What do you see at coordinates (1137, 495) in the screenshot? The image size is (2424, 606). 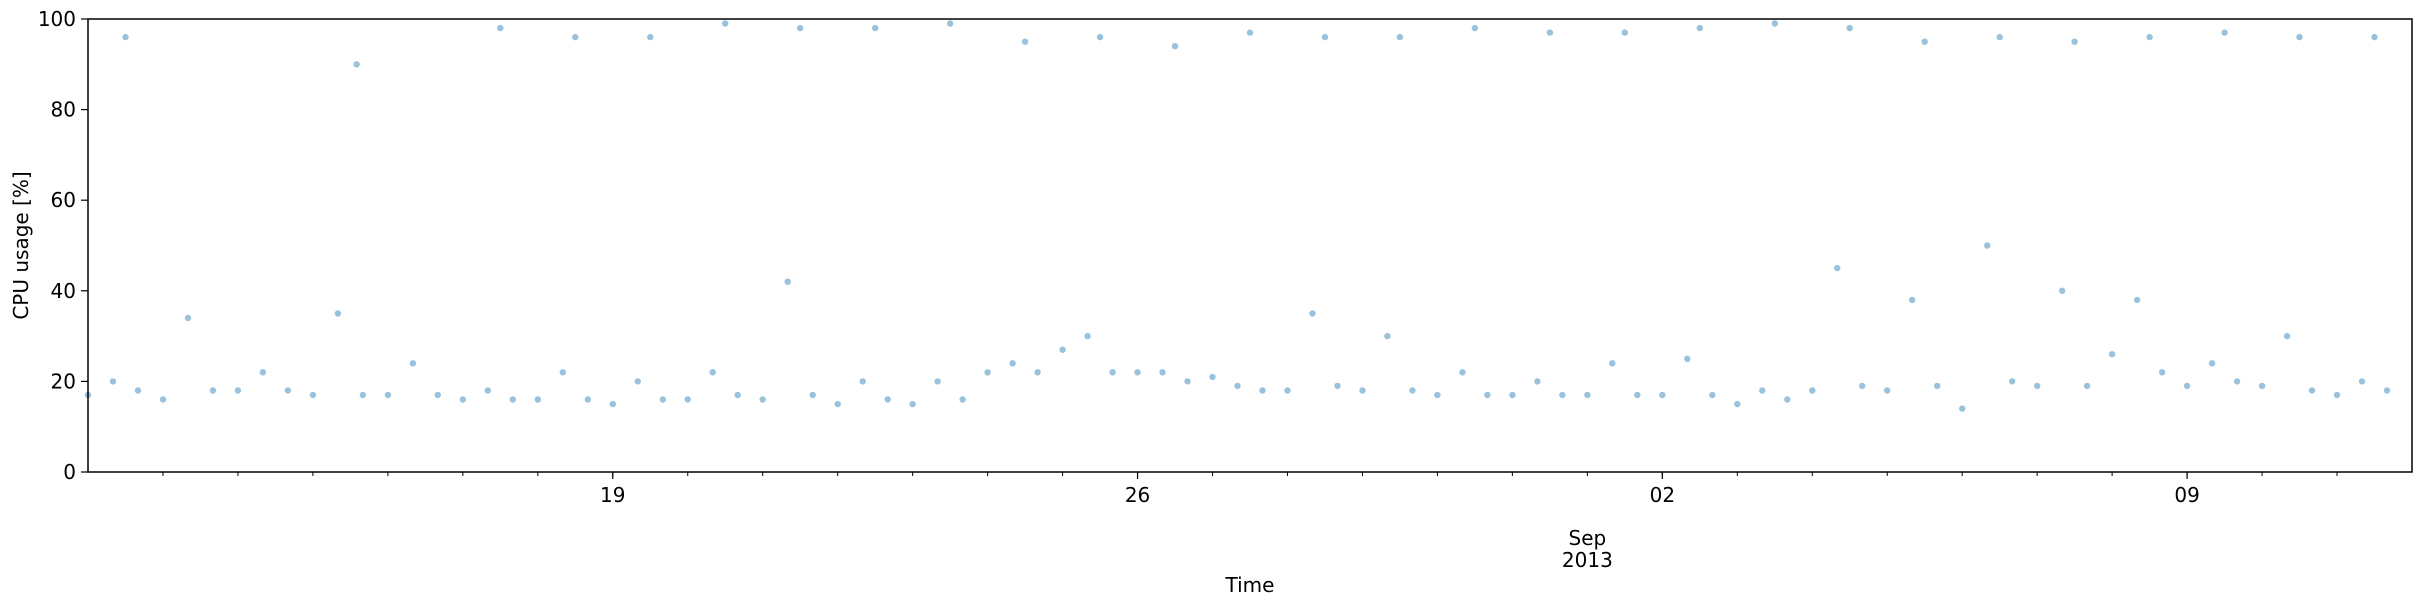 I see `x-tick-label: 26` at bounding box center [1137, 495].